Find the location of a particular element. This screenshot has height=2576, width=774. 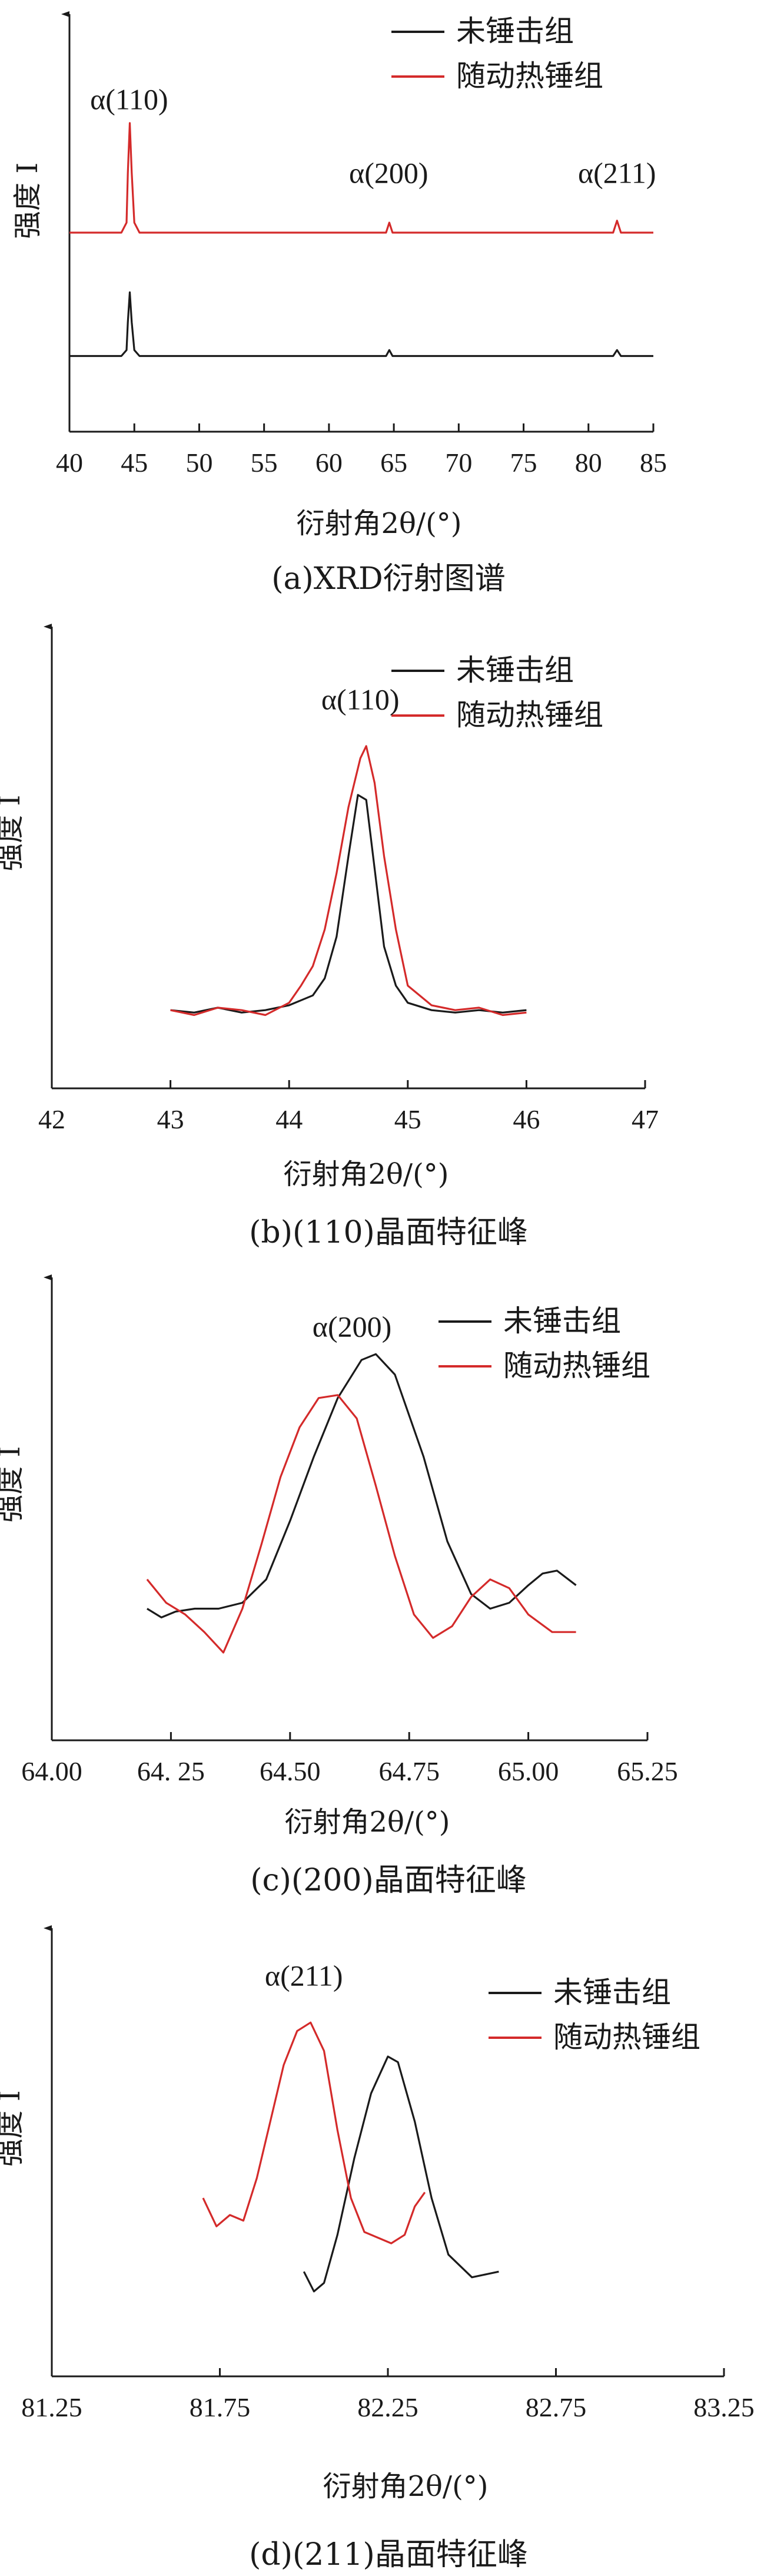

x-tick-label: 50 is located at coordinates (198, 463).